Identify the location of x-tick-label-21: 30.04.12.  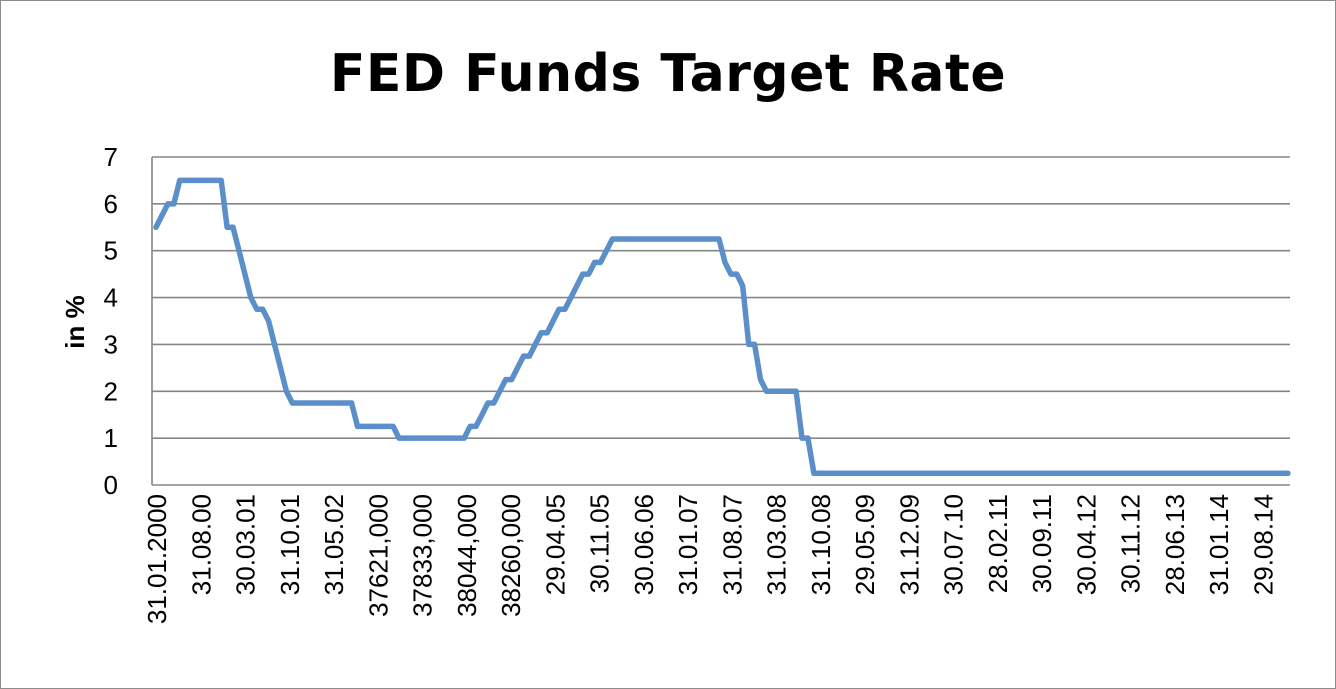
(1086, 544).